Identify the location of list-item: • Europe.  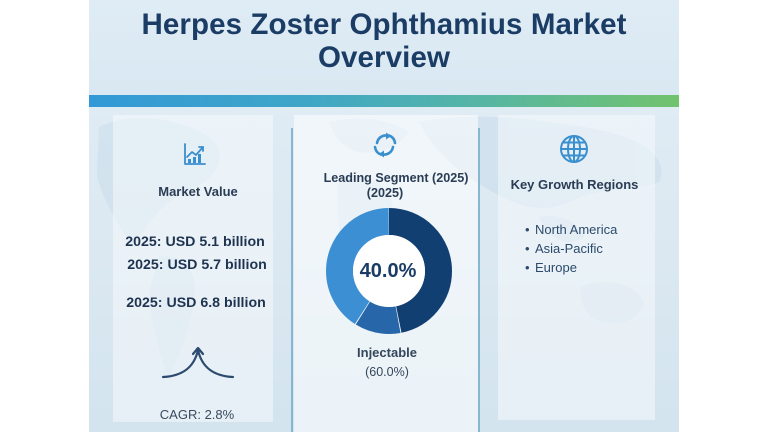
(571, 269).